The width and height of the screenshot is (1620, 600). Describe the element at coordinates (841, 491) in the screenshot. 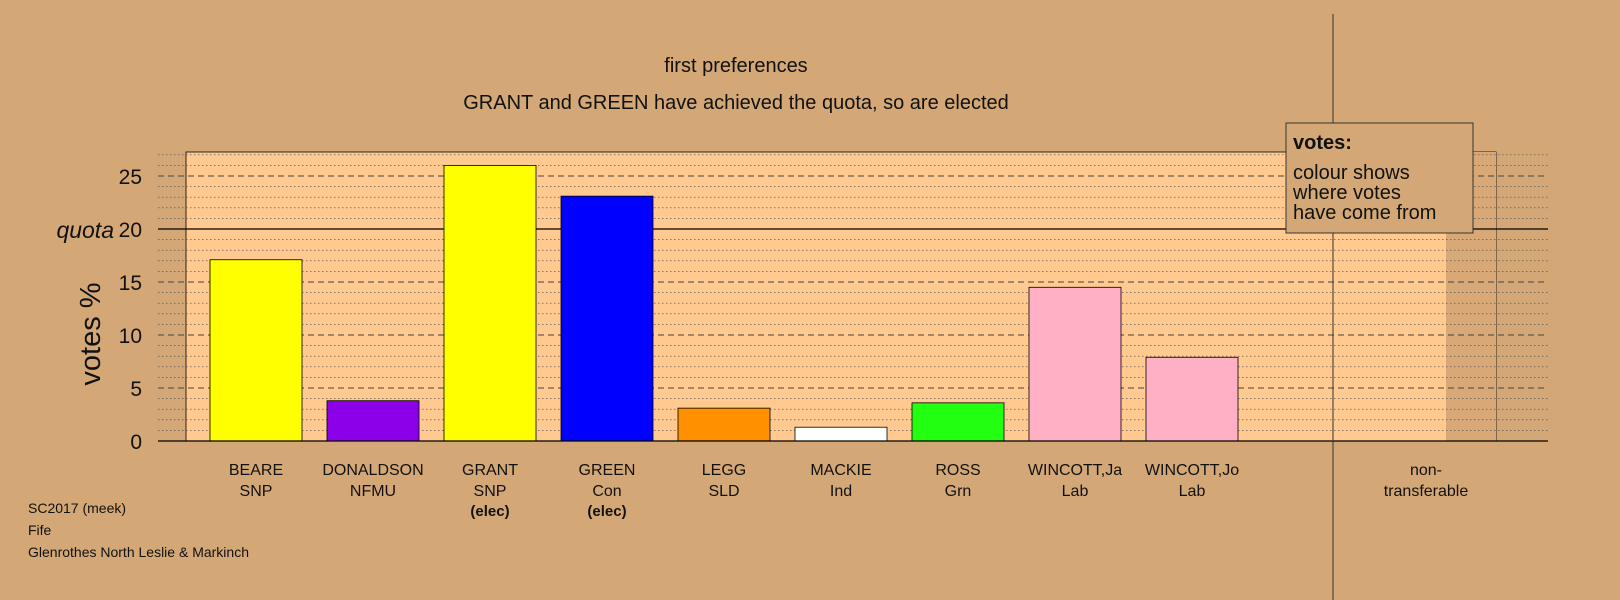

I see `candidate-party-label: Ind` at that location.